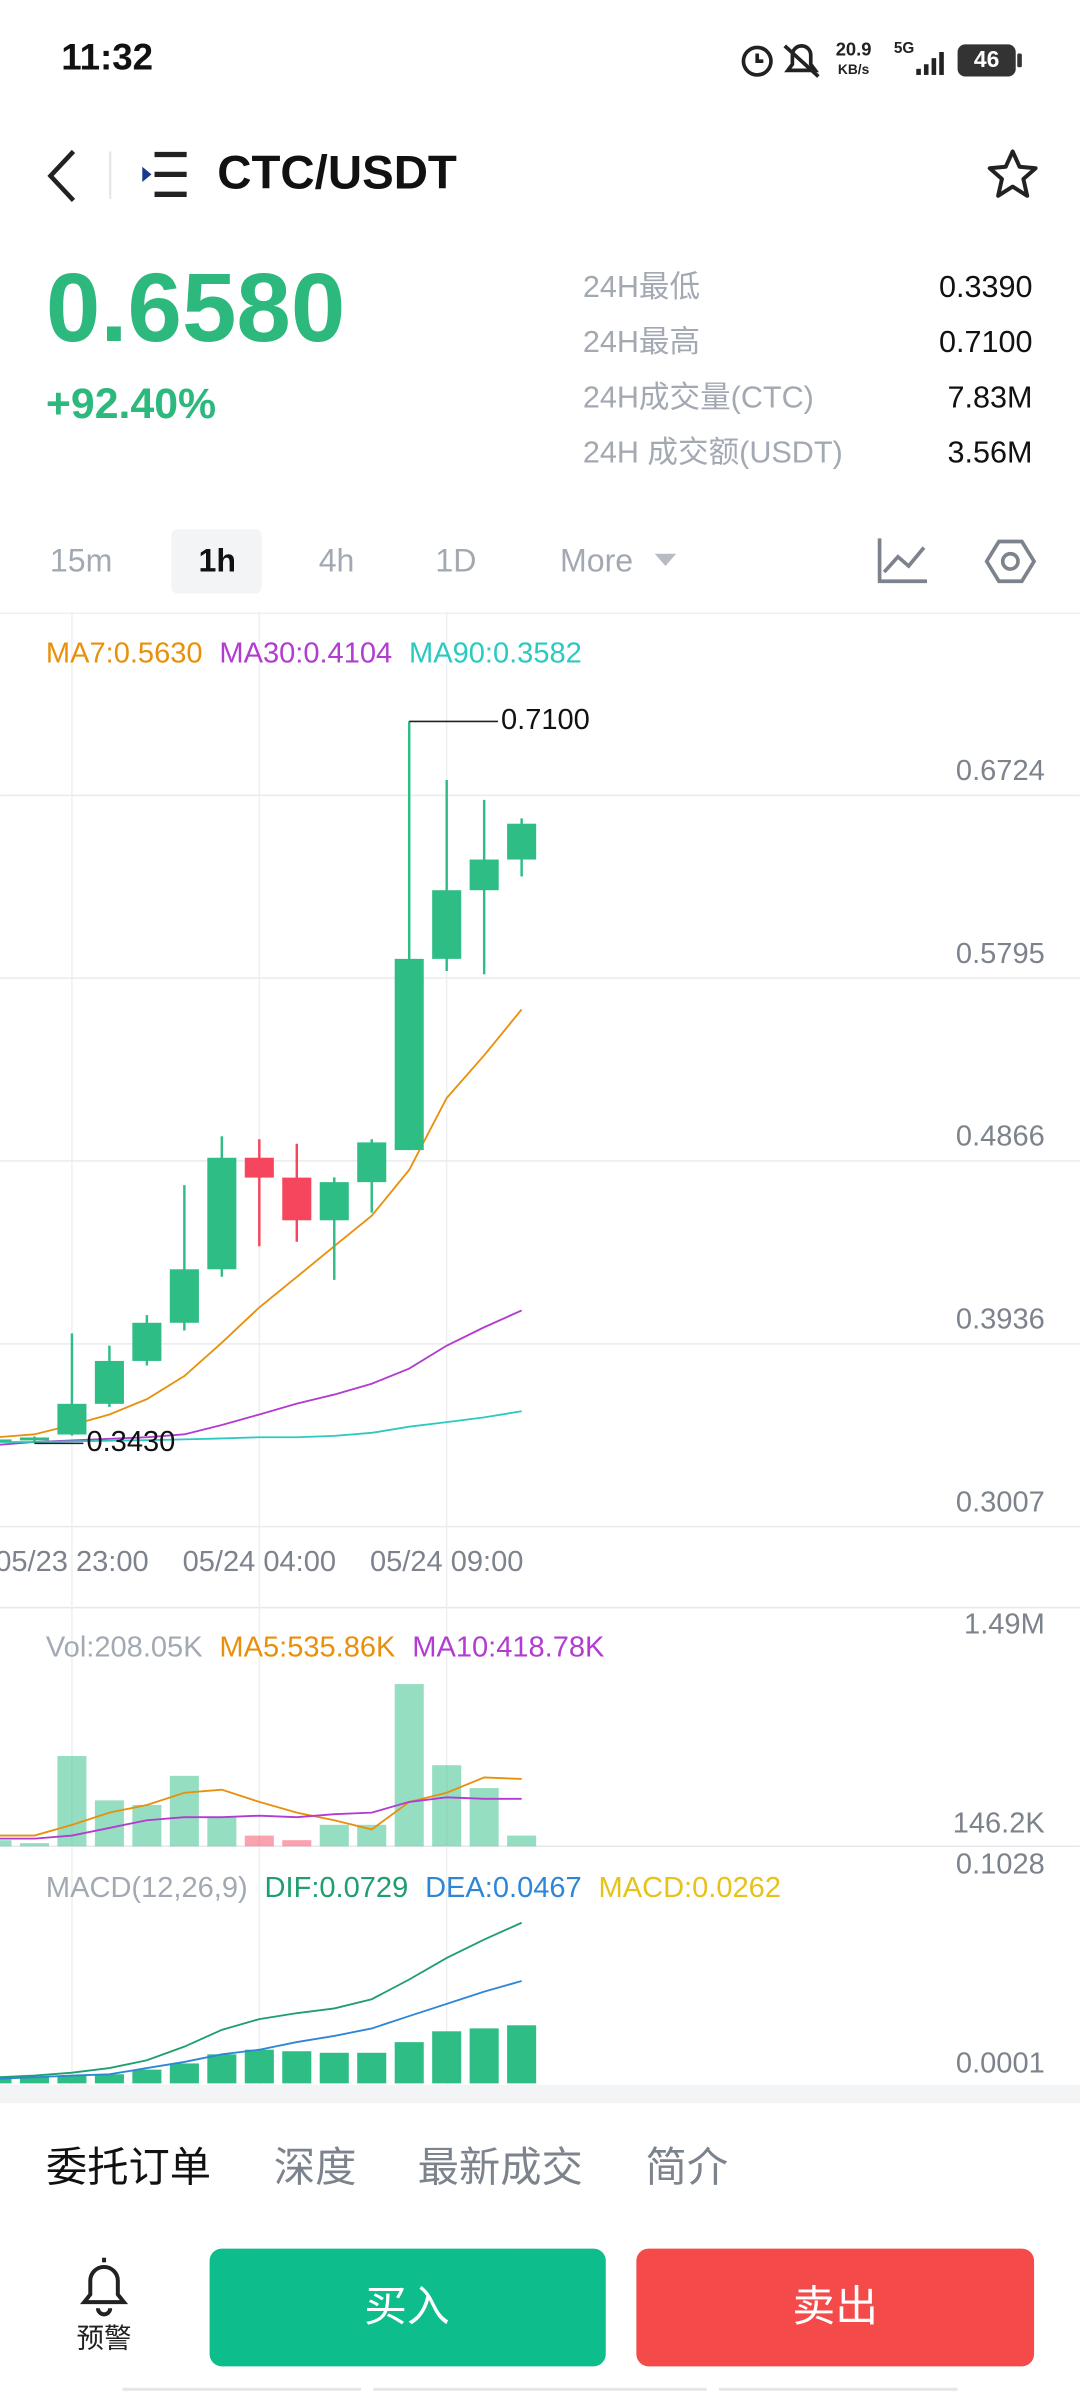 The image size is (1080, 2400). What do you see at coordinates (128, 2167) in the screenshot?
I see `section-tab: 委托订单` at bounding box center [128, 2167].